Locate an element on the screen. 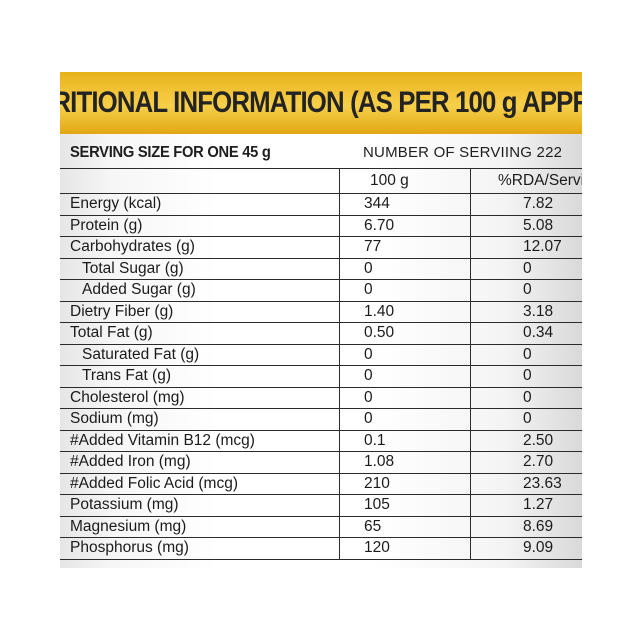  per-100g-value-cell: 6.70 is located at coordinates (405, 226).